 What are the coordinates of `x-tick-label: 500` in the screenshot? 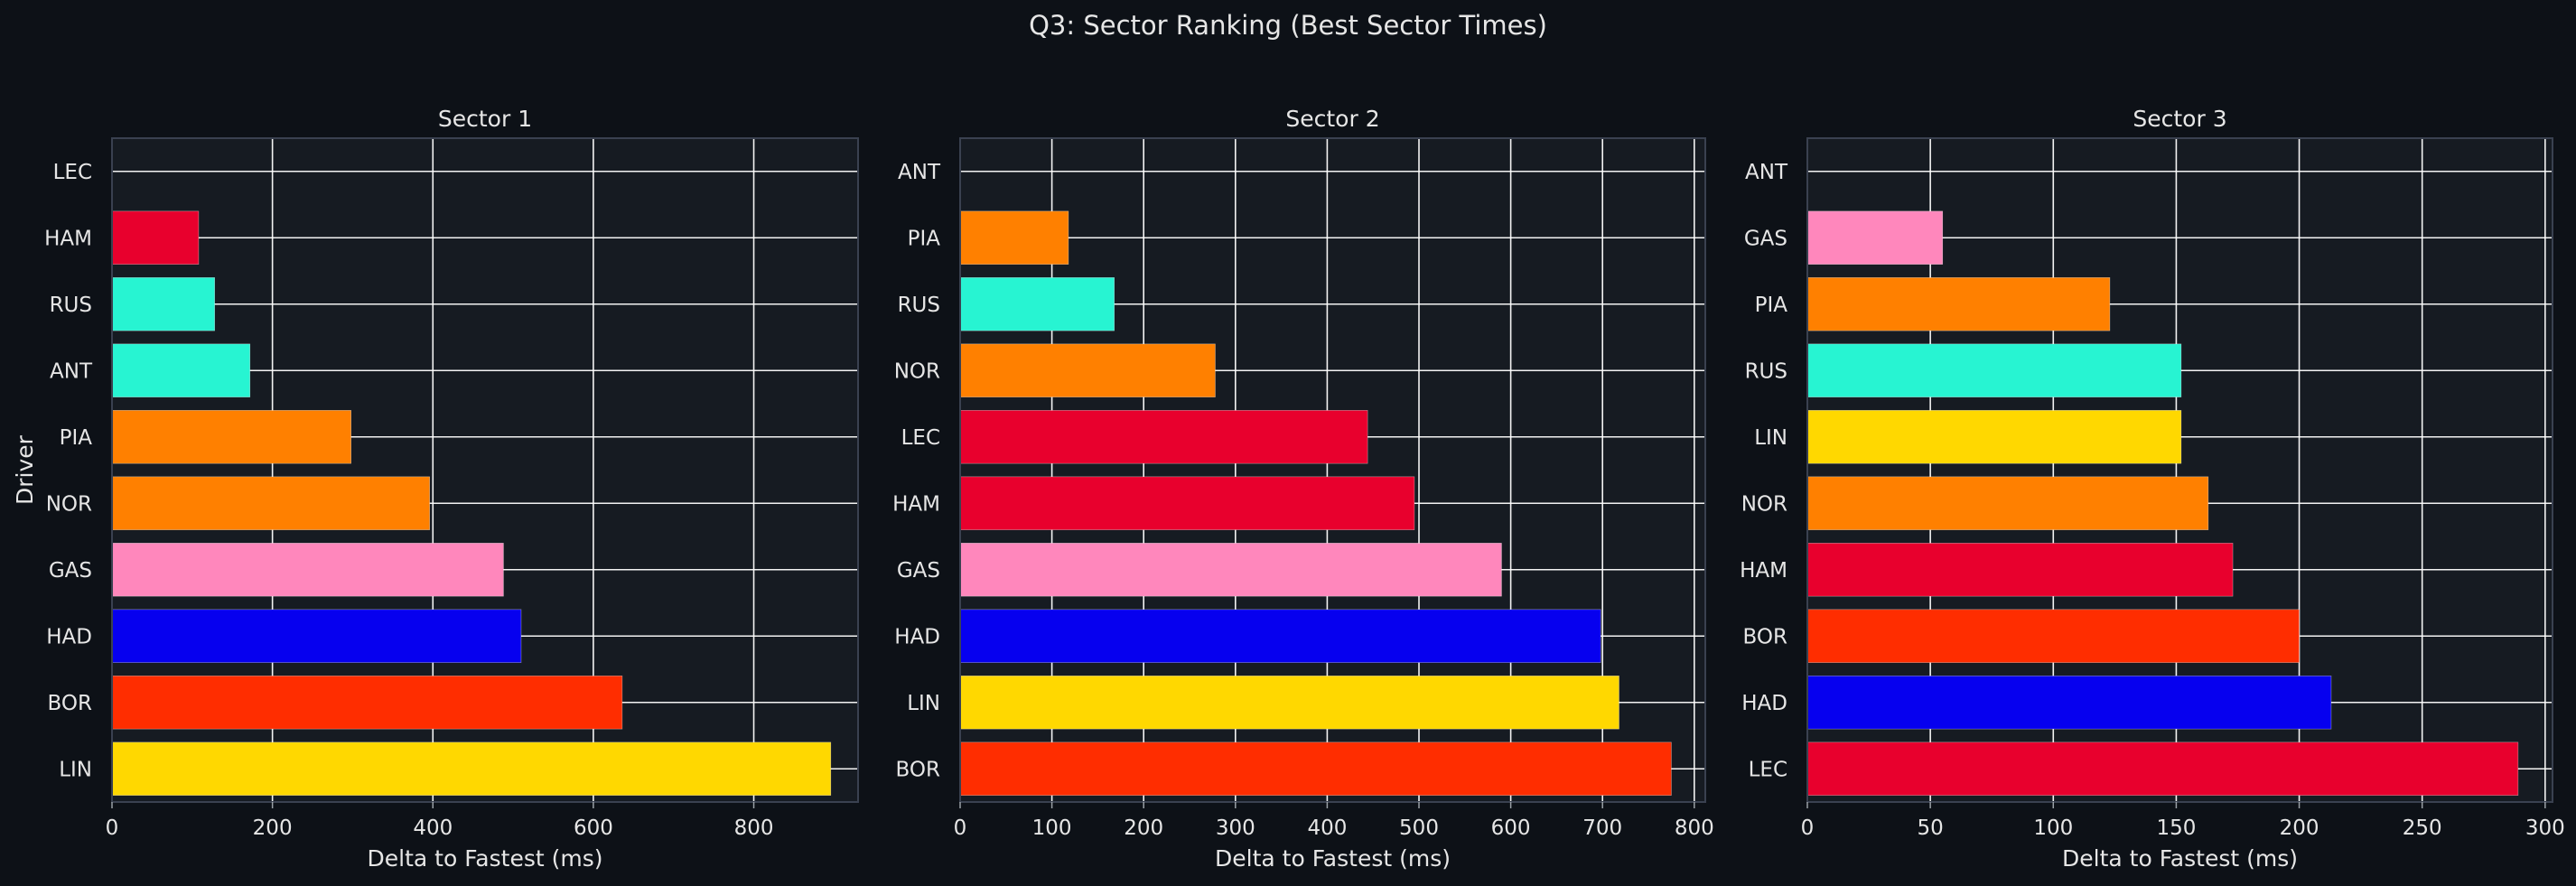 It's located at (1419, 828).